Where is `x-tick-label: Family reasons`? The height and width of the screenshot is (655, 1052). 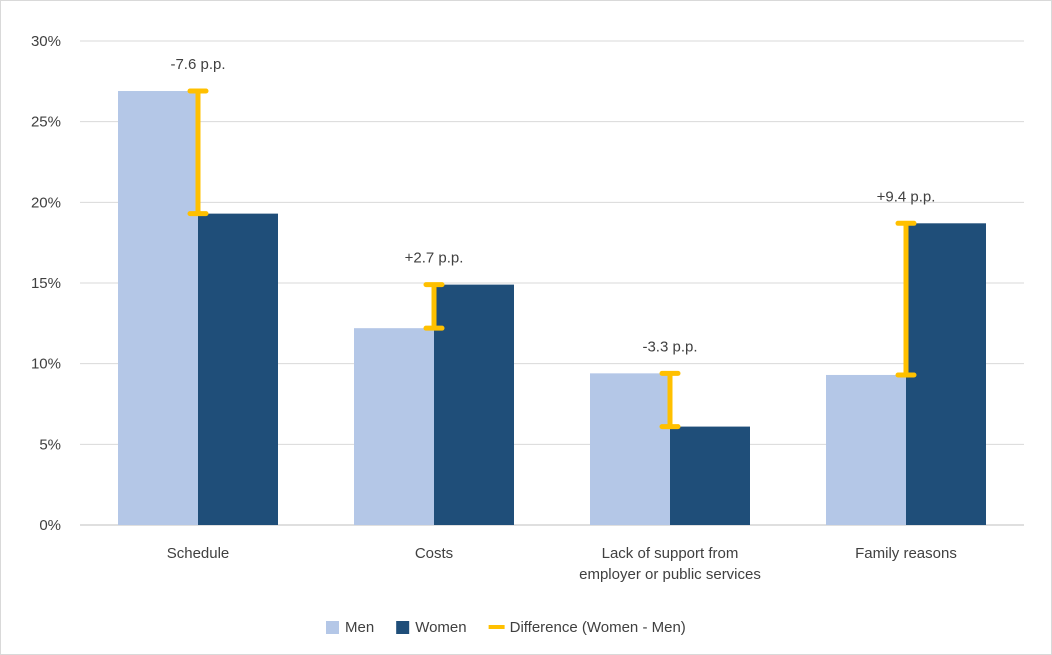 x-tick-label: Family reasons is located at coordinates (906, 553).